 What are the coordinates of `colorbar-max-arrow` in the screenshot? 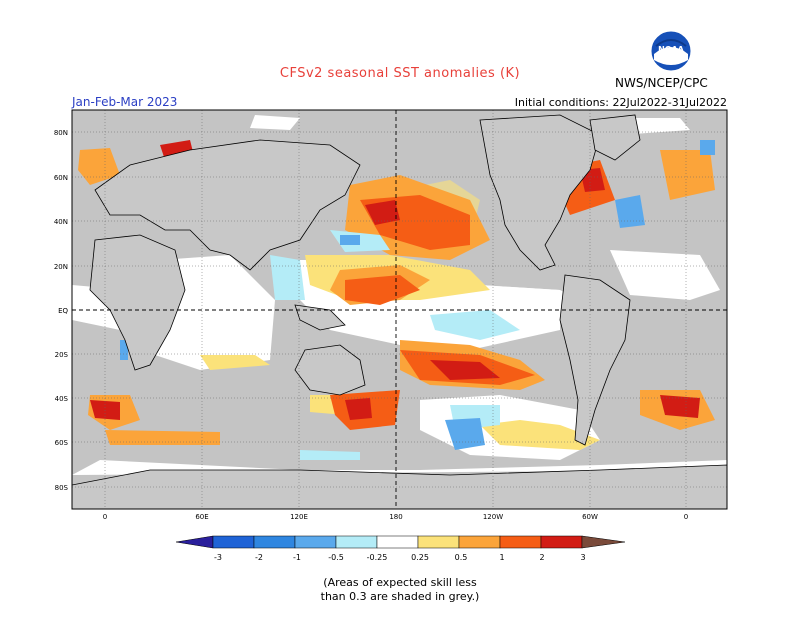 It's located at (603, 542).